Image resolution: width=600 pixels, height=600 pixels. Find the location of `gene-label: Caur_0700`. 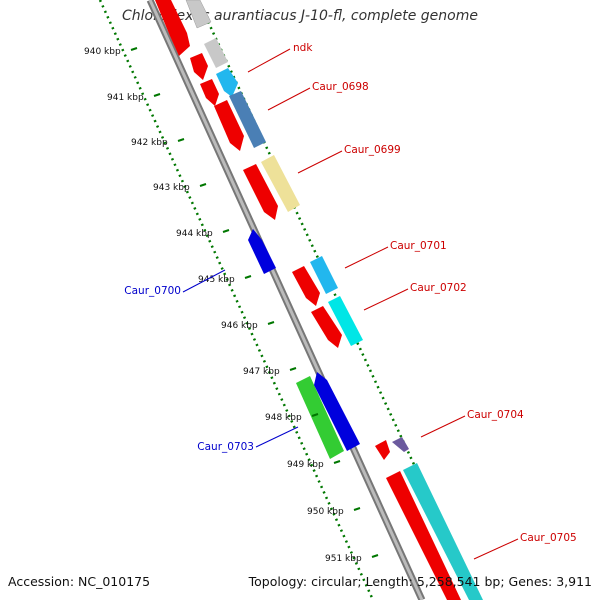

gene-label: Caur_0700 is located at coordinates (152, 291).